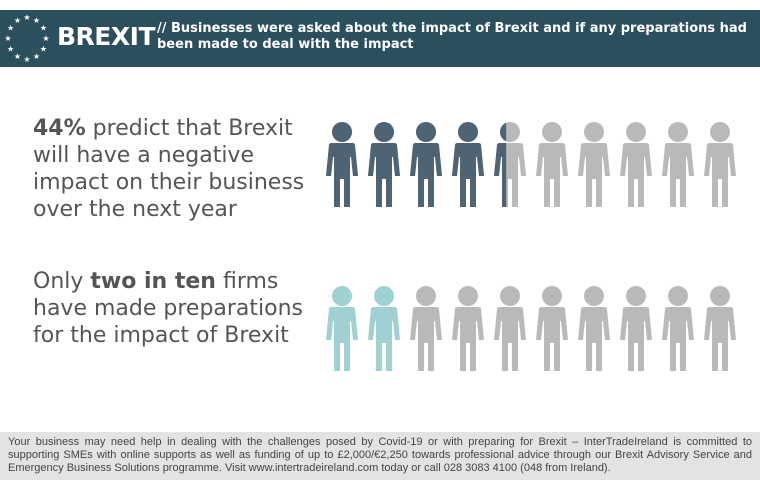 This screenshot has height=480, width=760. What do you see at coordinates (59, 128) in the screenshot?
I see `stat-highlight: 44%` at bounding box center [59, 128].